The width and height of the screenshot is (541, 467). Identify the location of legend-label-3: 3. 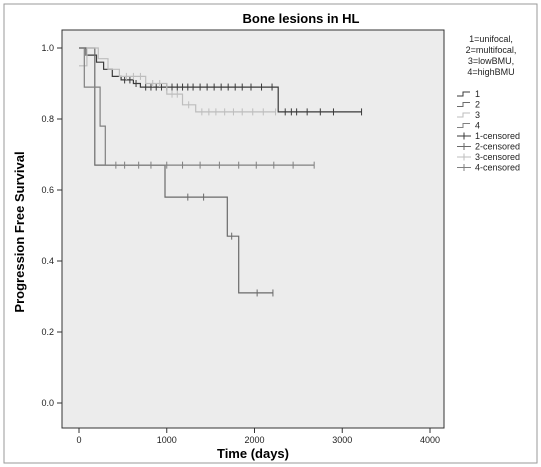
(477, 115).